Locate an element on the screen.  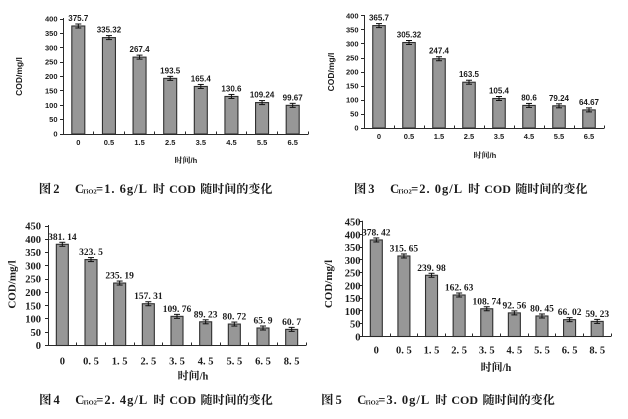
svg-text: 80.6 is located at coordinates (529, 97).